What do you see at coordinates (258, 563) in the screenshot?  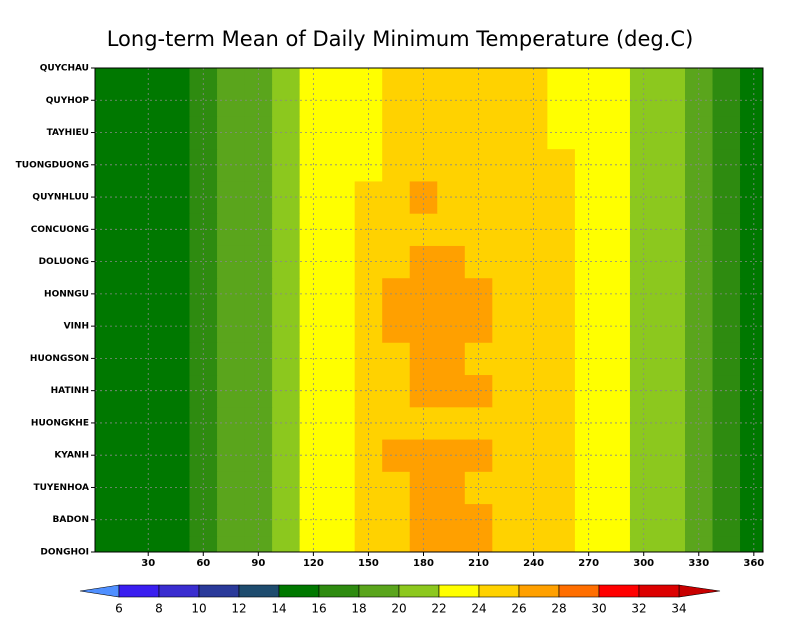 I see `x-tick-label: 90` at bounding box center [258, 563].